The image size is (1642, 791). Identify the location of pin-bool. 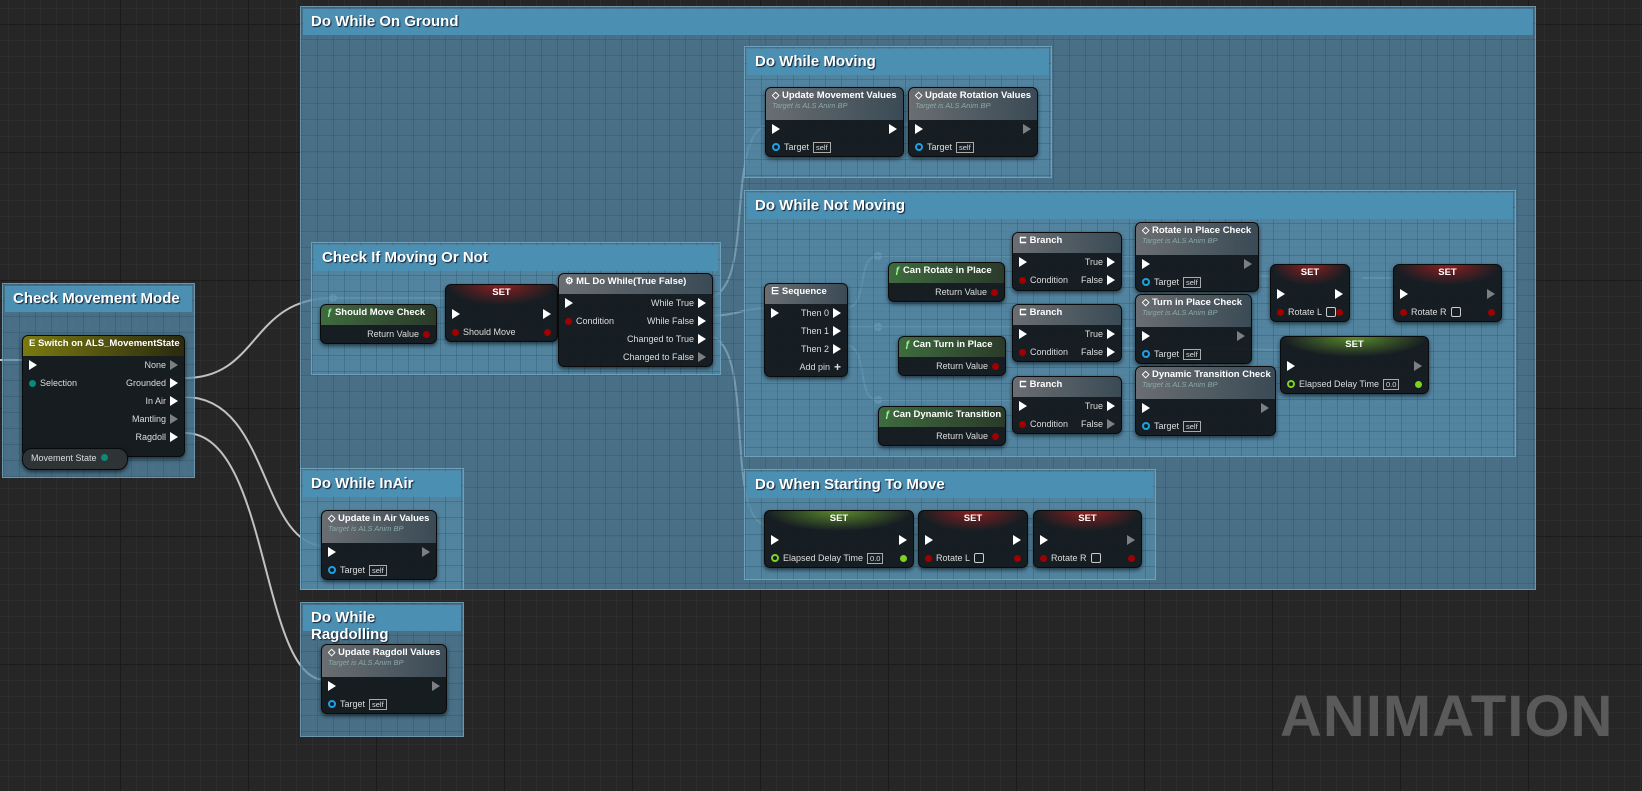
(1491, 312).